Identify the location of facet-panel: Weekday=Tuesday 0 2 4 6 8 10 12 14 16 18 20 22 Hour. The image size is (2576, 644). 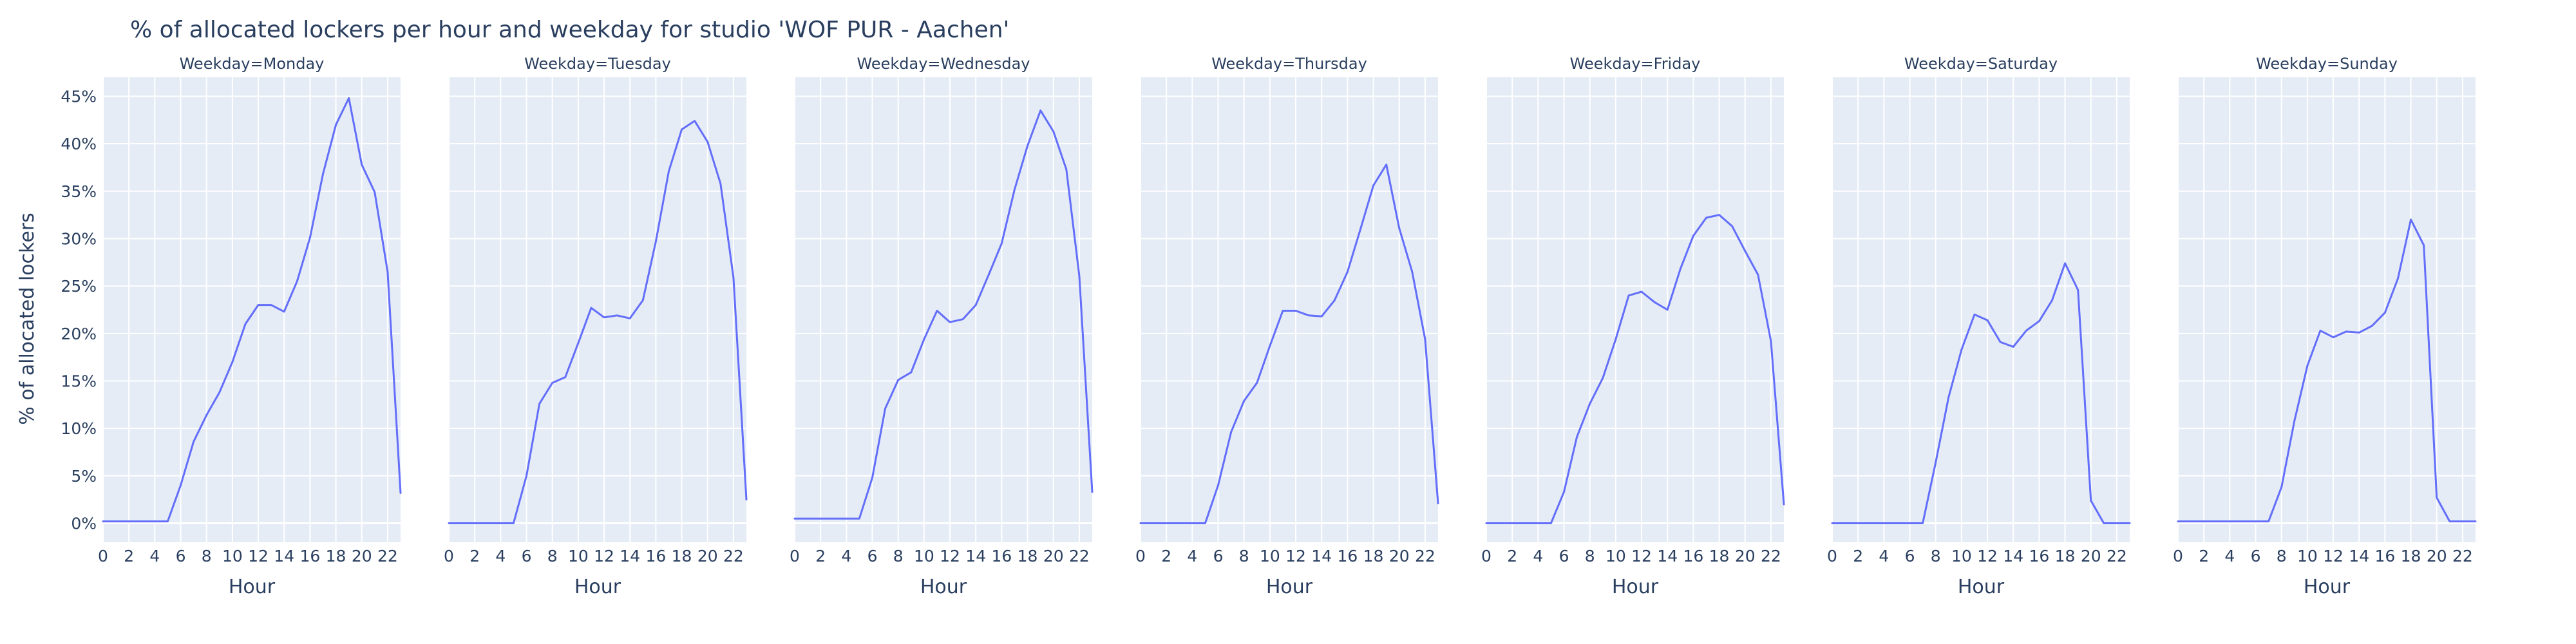
(596, 326).